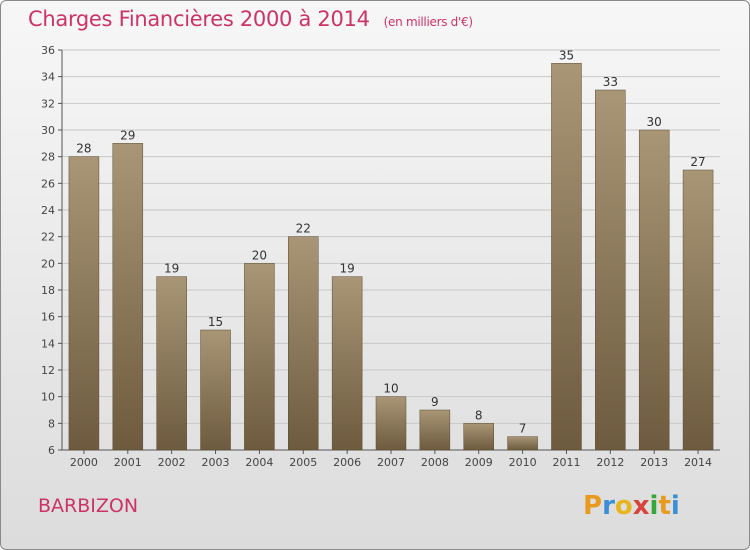 The width and height of the screenshot is (750, 550). I want to click on y-tick-label: 30, so click(48, 130).